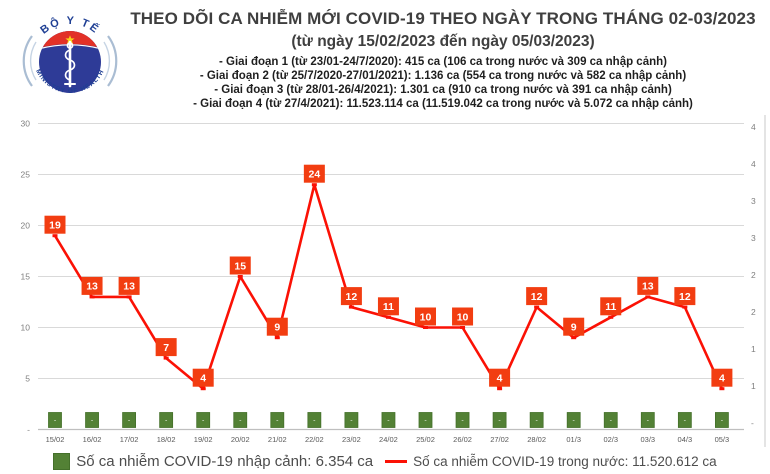 The height and width of the screenshot is (474, 770). I want to click on legend-label-imported: Số ca nhiễm COVID-19 nhập cảnh: 6.354 ca, so click(225, 461).